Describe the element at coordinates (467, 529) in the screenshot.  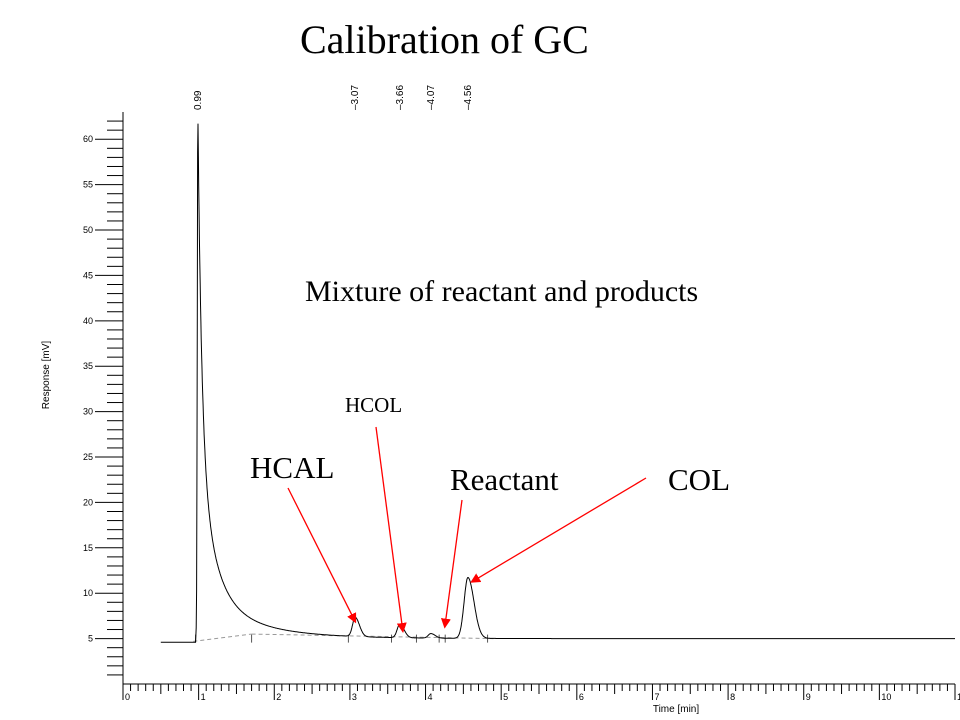
I see `annotation-arrows` at that location.